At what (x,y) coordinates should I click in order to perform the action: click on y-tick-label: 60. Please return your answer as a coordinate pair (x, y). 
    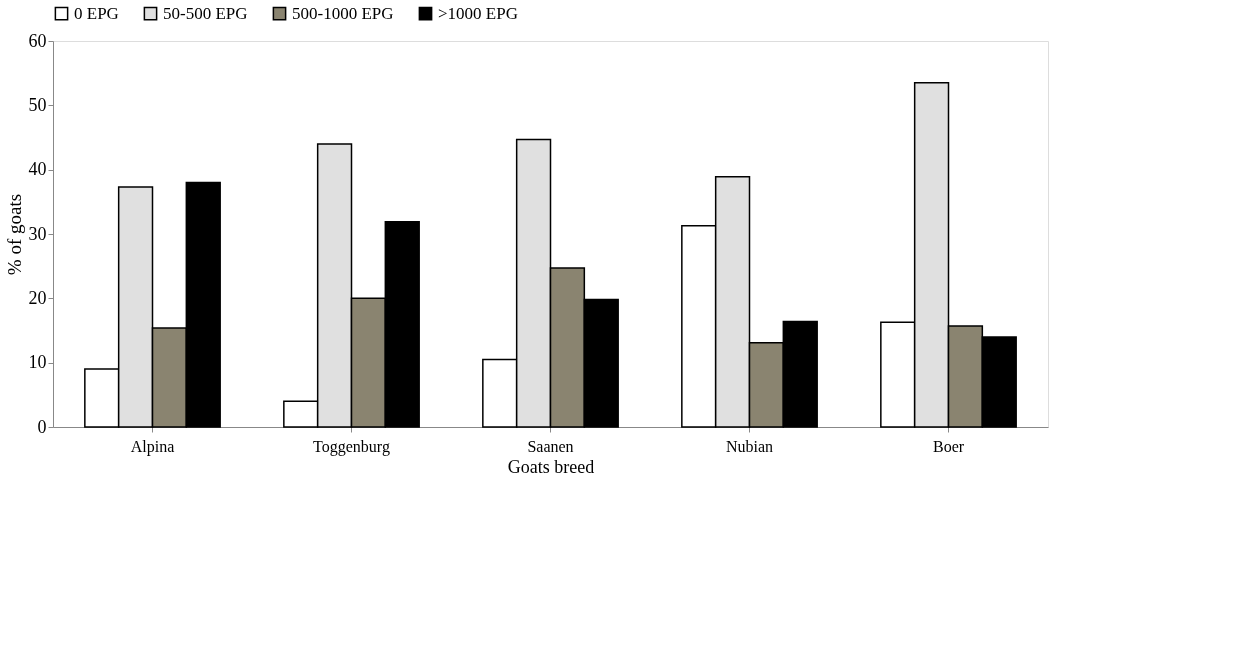
    Looking at the image, I should click on (37, 40).